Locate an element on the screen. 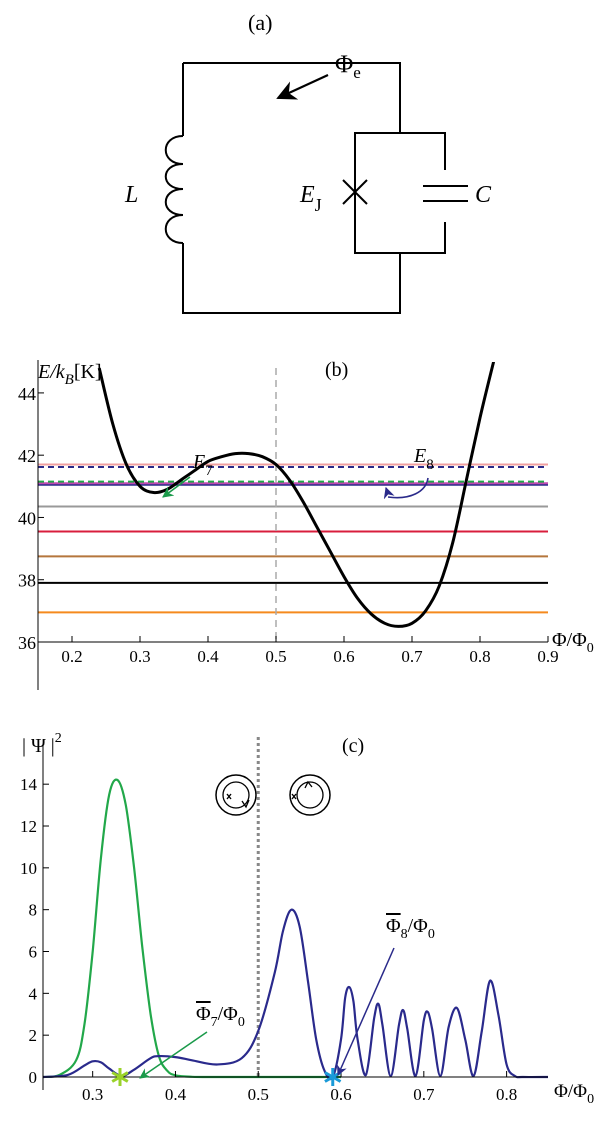  y-tick-label: 12 is located at coordinates (28, 826).